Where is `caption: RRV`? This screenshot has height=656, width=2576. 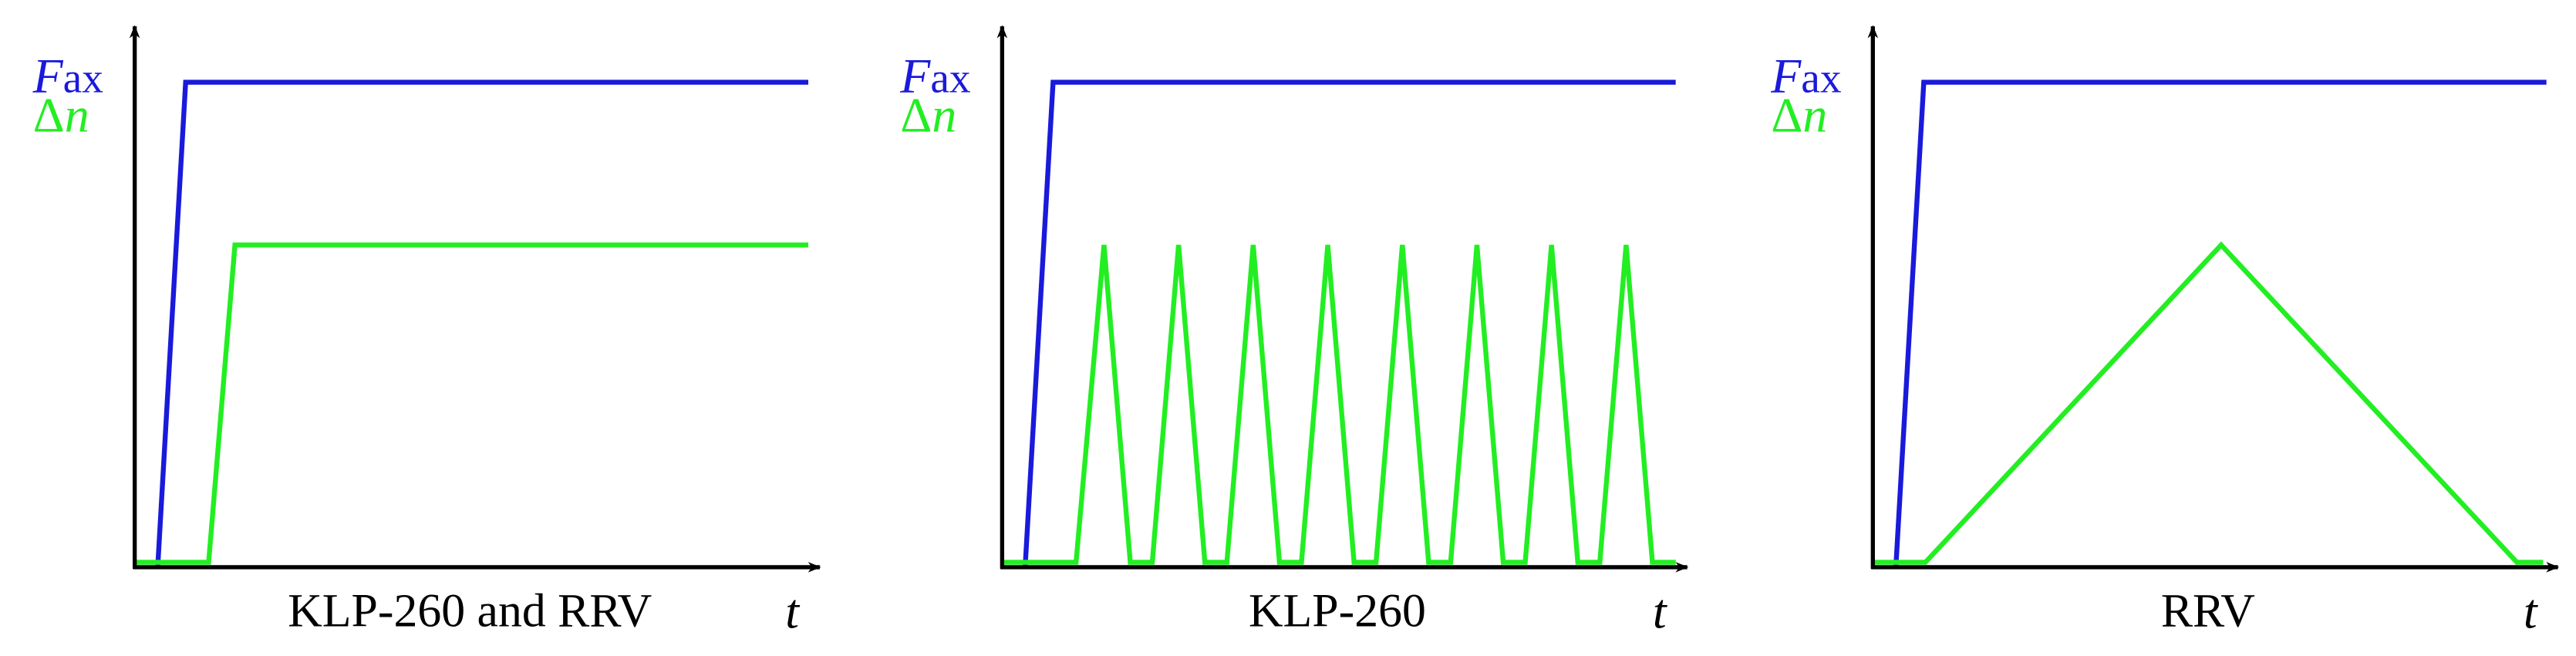 caption: RRV is located at coordinates (2208, 611).